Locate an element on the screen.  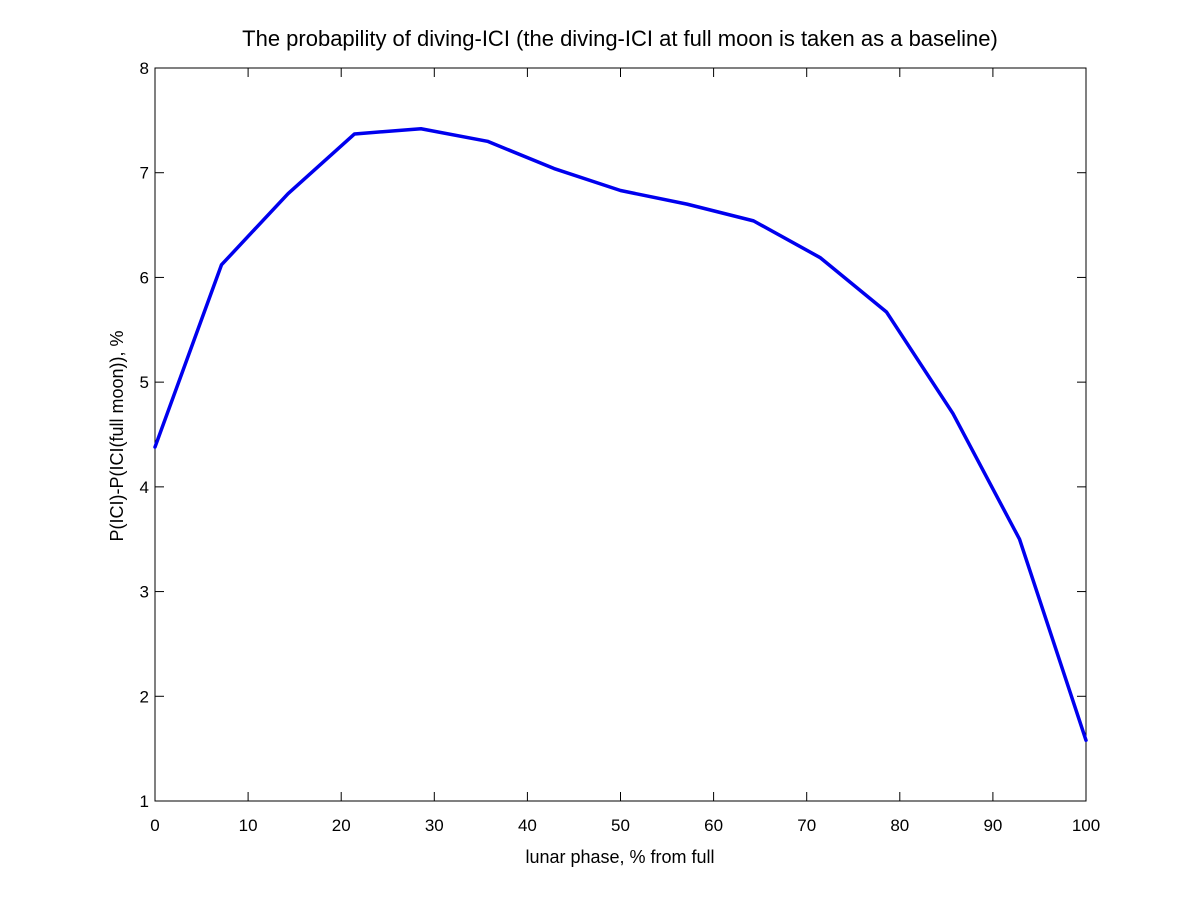
x-tick-label: 0 is located at coordinates (154, 825).